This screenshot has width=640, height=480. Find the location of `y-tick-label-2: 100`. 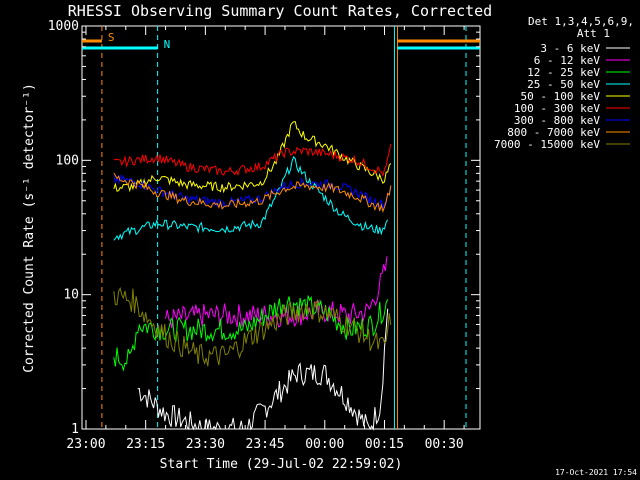

y-tick-label-2: 100 is located at coordinates (67, 160).